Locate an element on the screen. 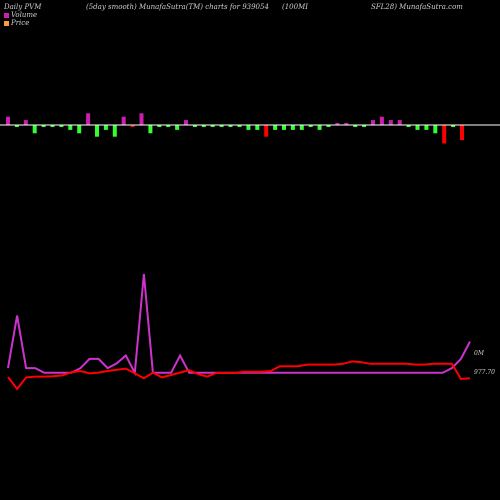 The height and width of the screenshot is (500, 500). volume-bars is located at coordinates (235, 128).